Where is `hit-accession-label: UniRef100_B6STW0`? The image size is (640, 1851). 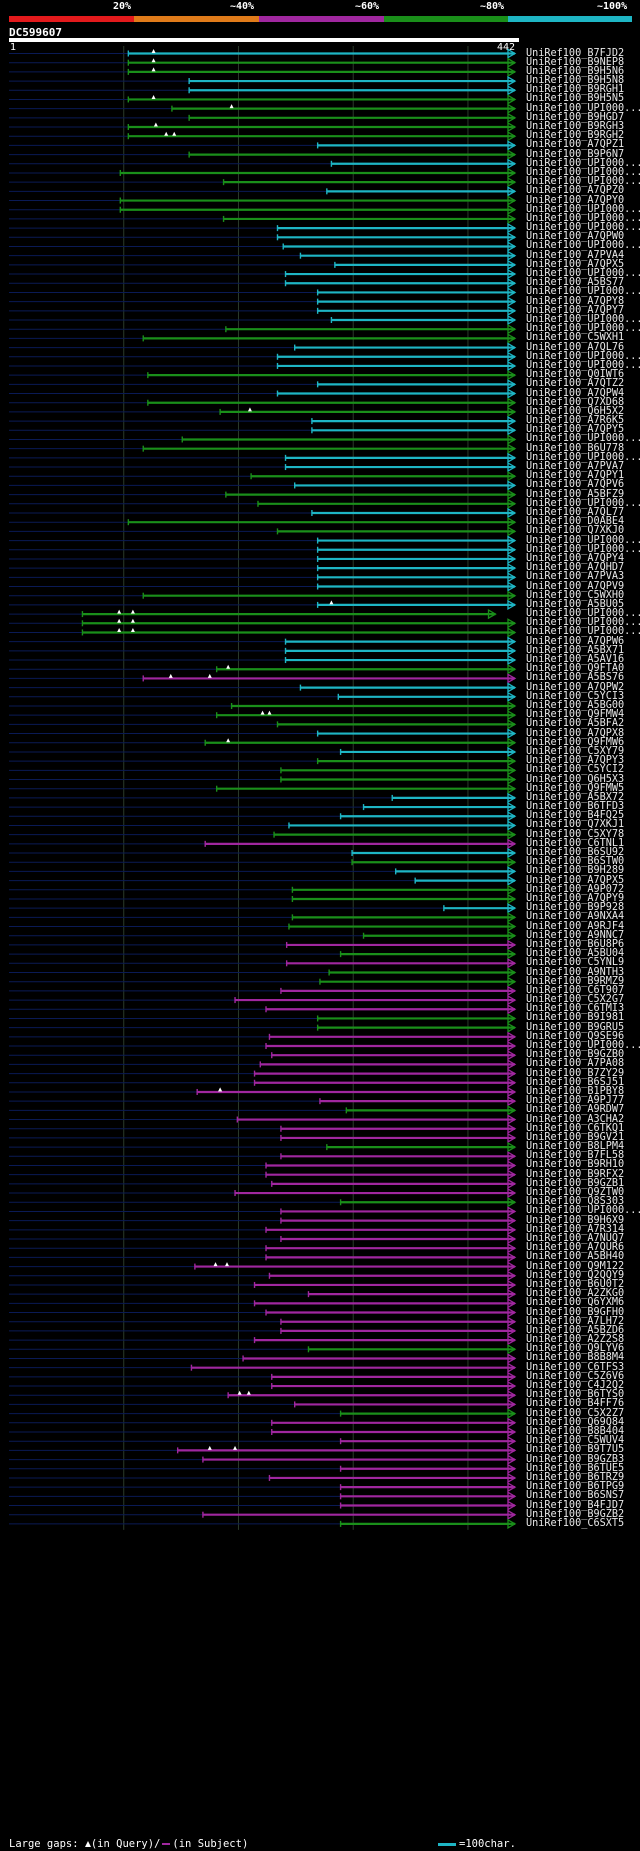 hit-accession-label: UniRef100_B6STW0 is located at coordinates (575, 862).